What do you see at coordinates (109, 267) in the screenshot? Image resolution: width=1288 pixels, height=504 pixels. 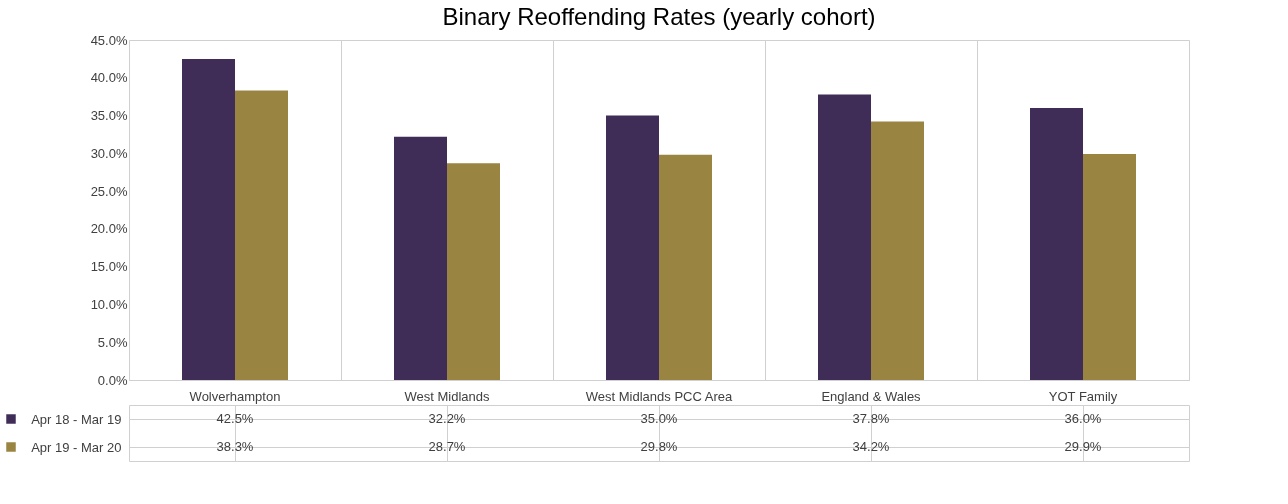 I see `y-tick-label: 15.0%` at bounding box center [109, 267].